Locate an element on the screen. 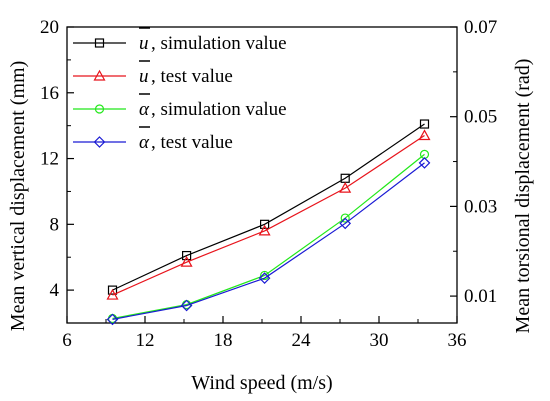 The image size is (550, 401). x-tick-label: 36 is located at coordinates (457, 340).